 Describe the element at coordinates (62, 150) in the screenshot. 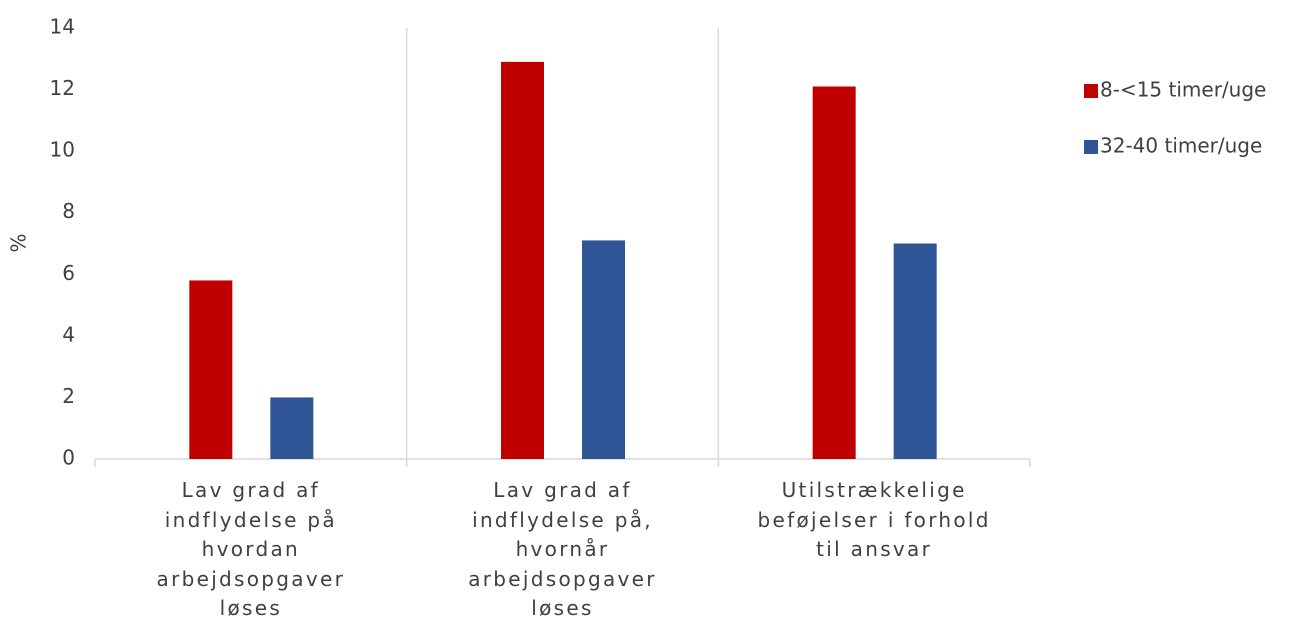

I see `y-tick-label: 10` at that location.